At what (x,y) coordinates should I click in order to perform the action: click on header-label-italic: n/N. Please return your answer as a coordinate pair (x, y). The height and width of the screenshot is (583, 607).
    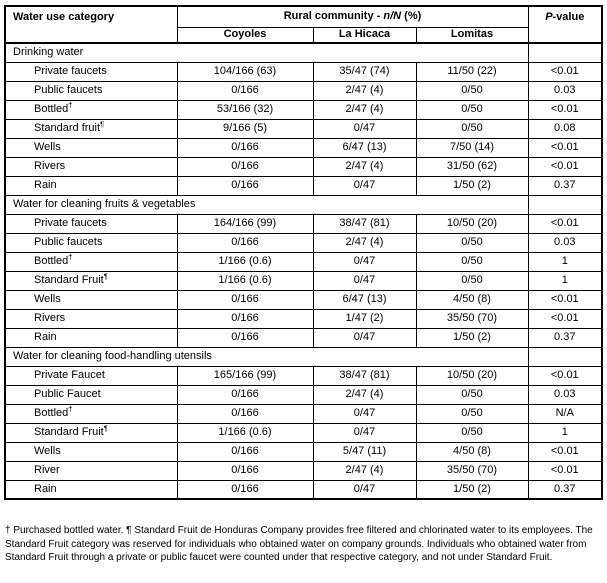
    Looking at the image, I should click on (392, 16).